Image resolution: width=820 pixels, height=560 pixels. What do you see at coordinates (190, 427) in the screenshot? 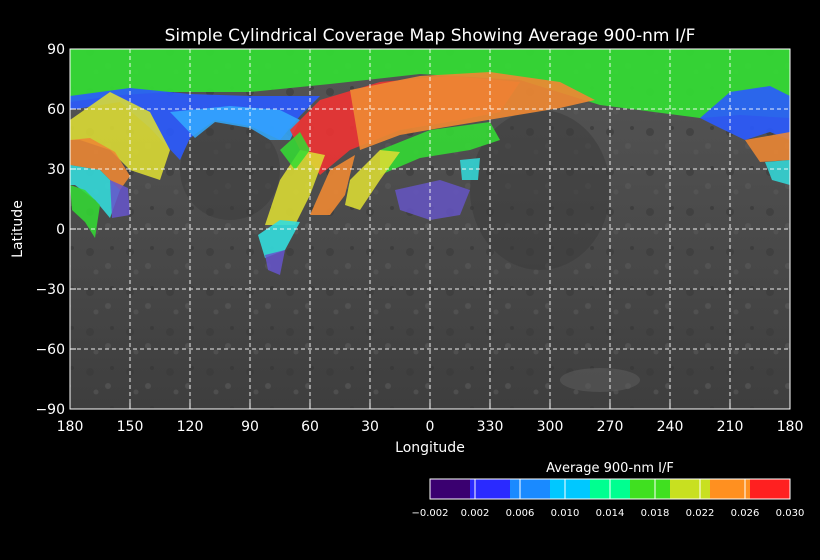
I see `x-tick-label: 120` at bounding box center [190, 427].